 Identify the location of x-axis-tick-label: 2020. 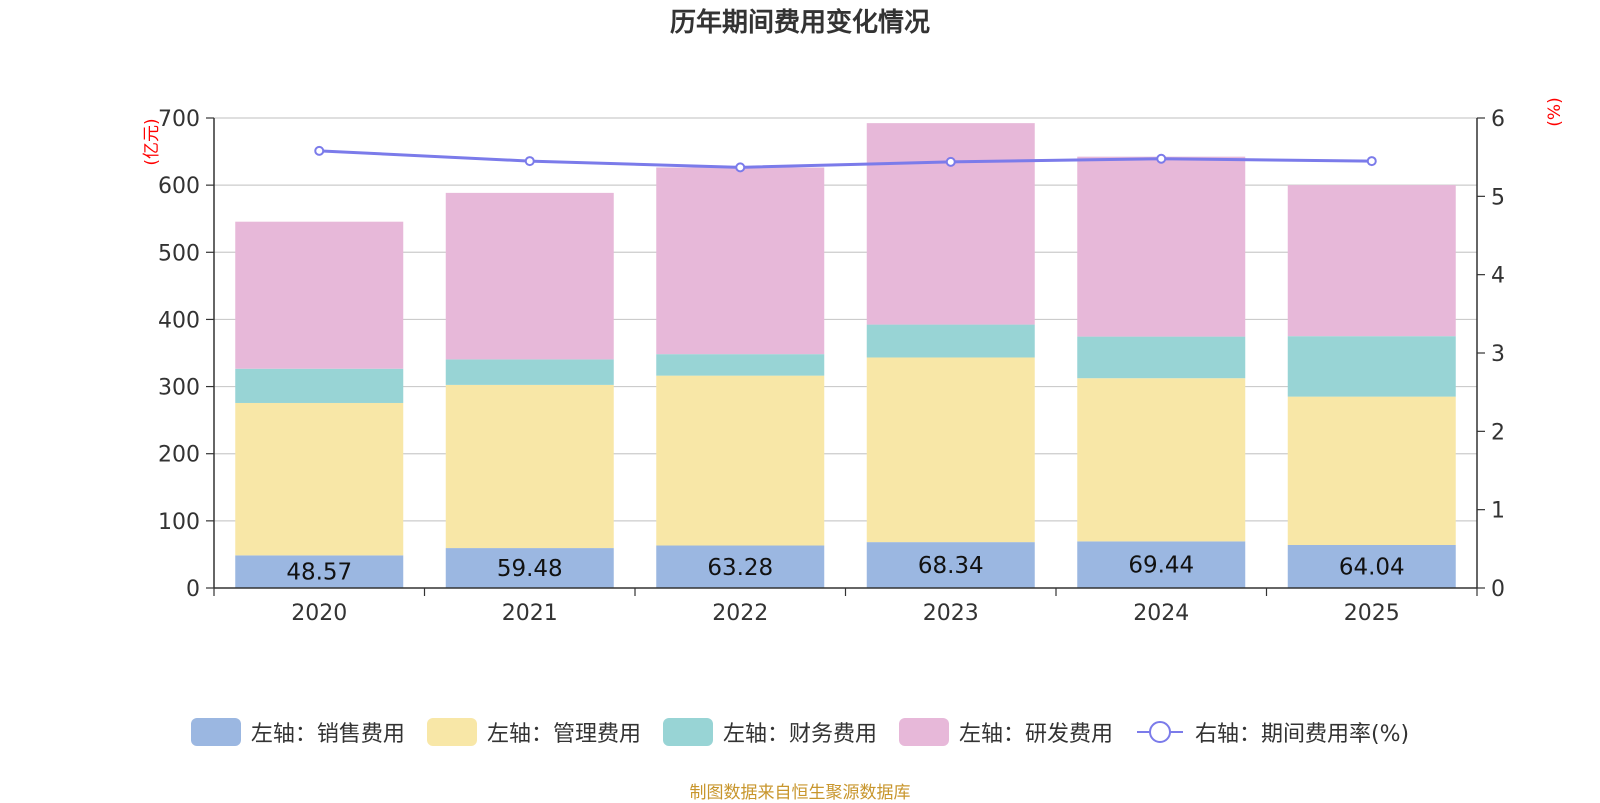
(319, 613).